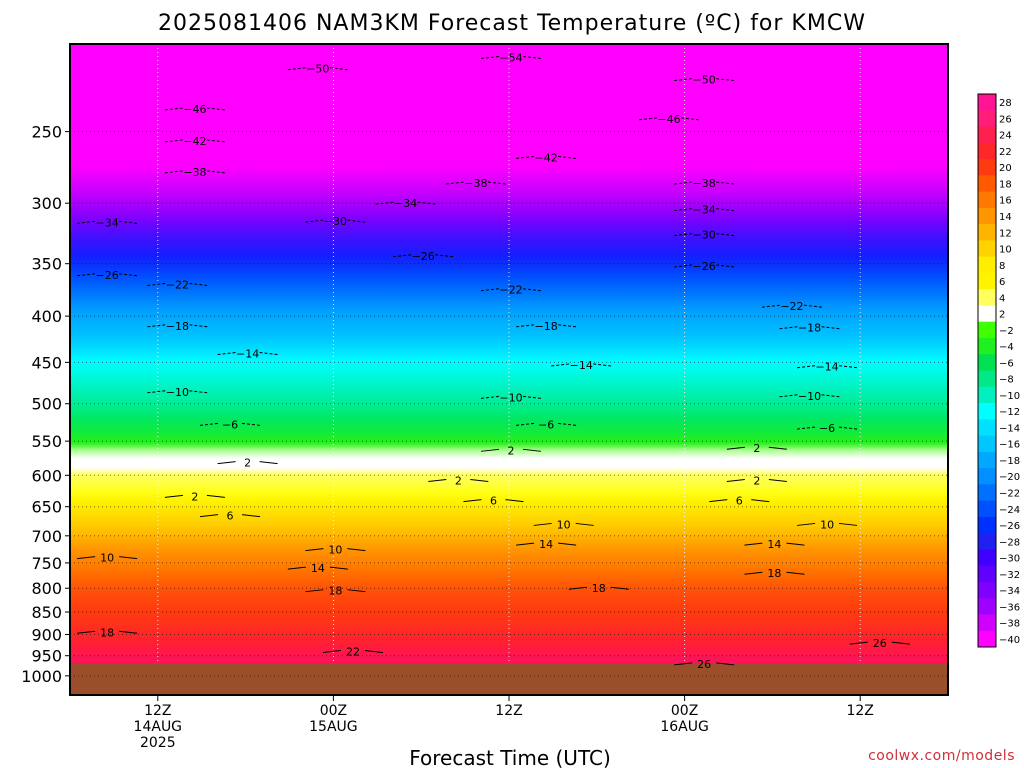  What do you see at coordinates (941, 756) in the screenshot?
I see `credit-link: coolwx.com/models` at bounding box center [941, 756].